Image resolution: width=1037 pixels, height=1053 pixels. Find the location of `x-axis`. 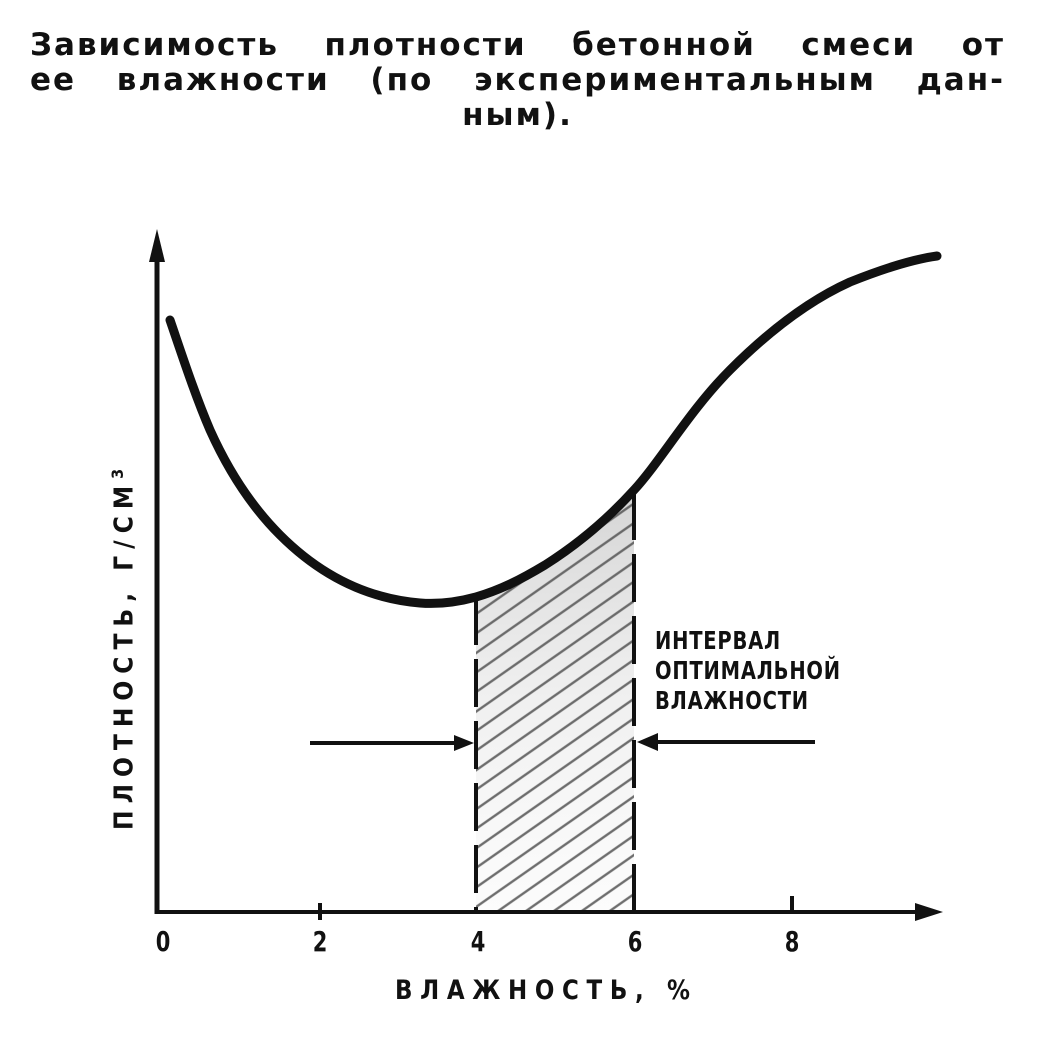

x-axis is located at coordinates (549, 912).